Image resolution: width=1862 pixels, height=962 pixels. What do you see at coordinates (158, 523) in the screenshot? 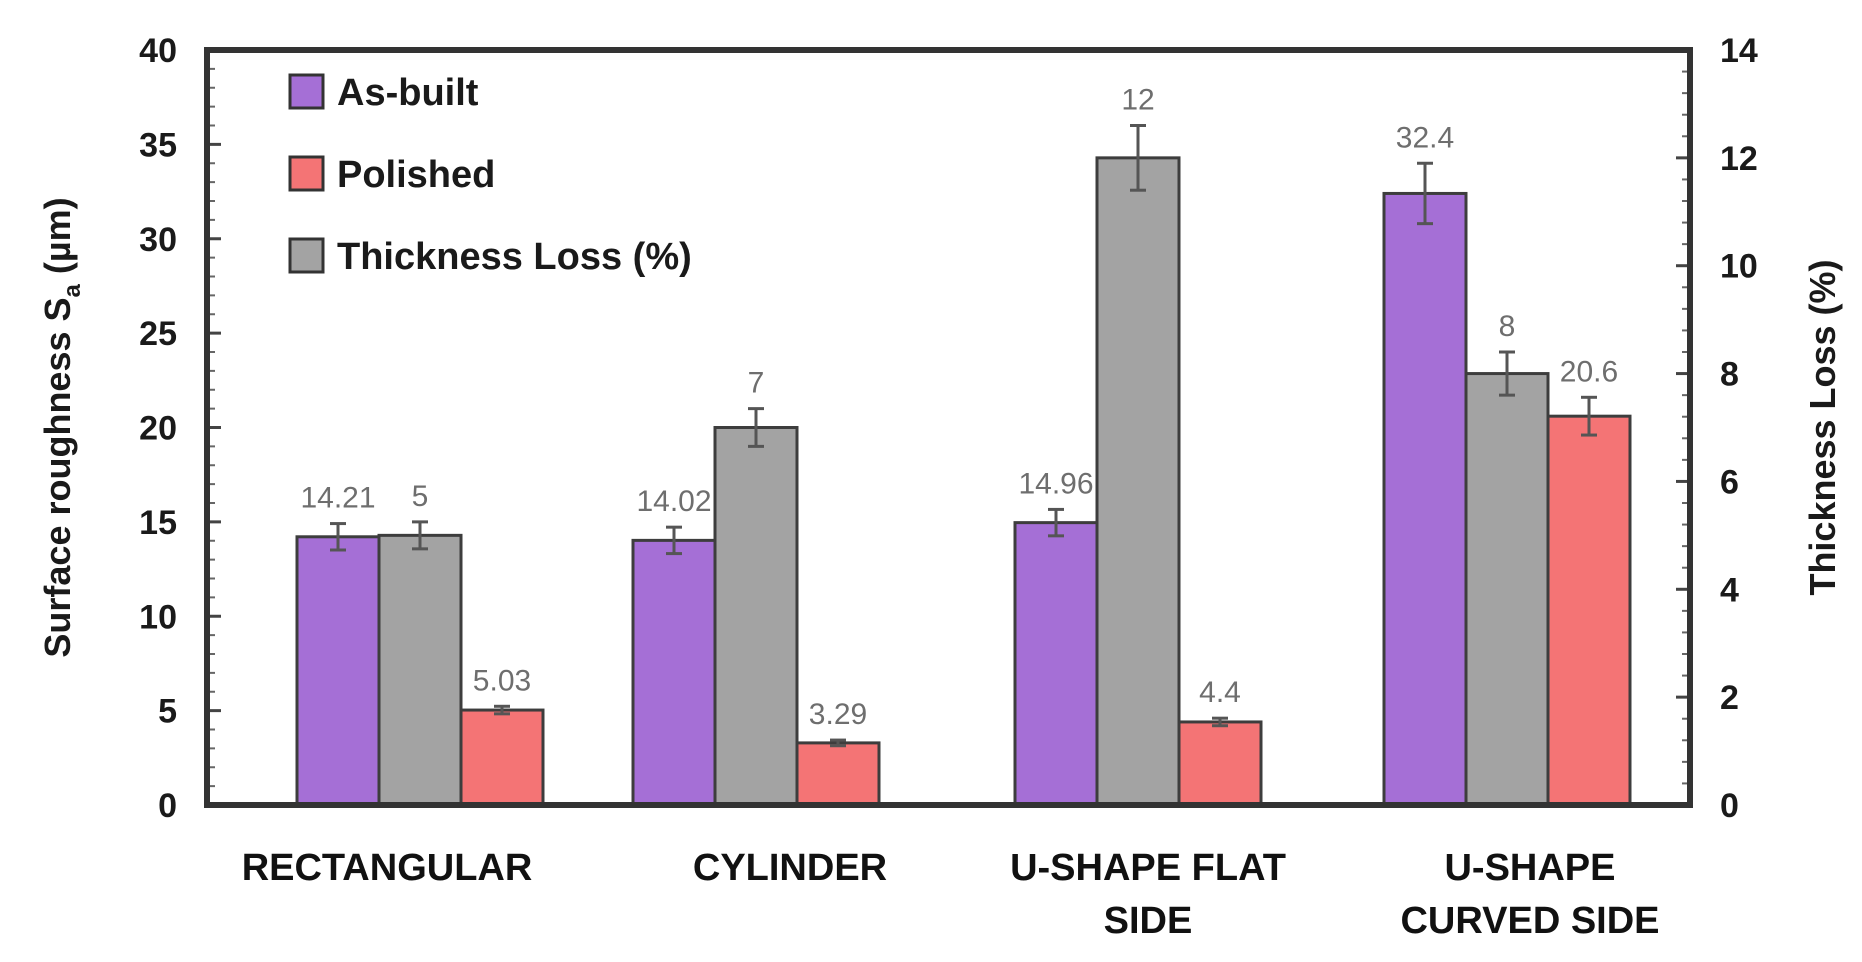
I see `y-left-tick-label: 15` at bounding box center [158, 523].